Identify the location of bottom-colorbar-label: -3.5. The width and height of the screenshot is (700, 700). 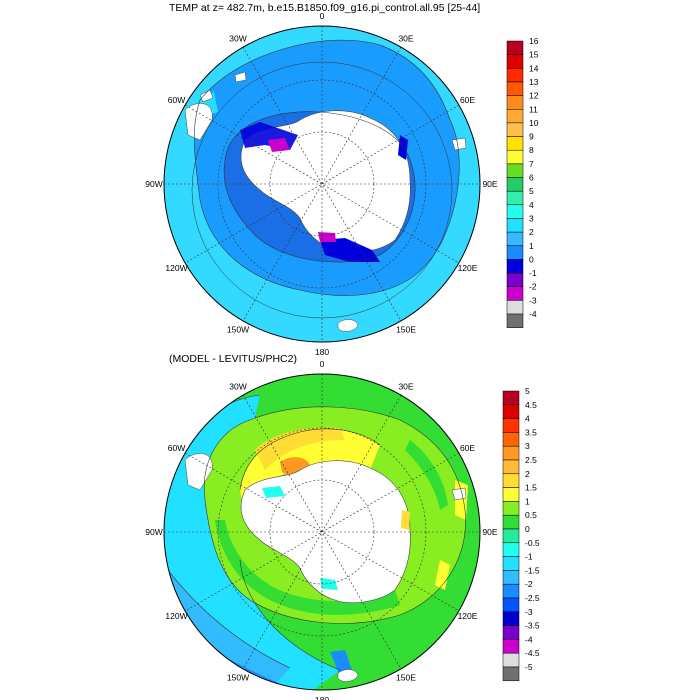
(532, 626).